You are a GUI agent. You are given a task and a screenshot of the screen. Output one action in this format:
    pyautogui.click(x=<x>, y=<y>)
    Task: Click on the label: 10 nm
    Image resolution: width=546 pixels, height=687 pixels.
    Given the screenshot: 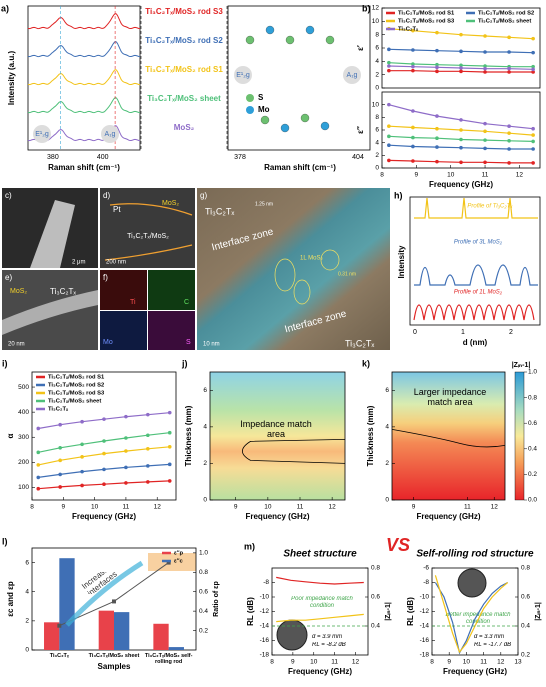 What is the action you would take?
    pyautogui.click(x=211, y=345)
    